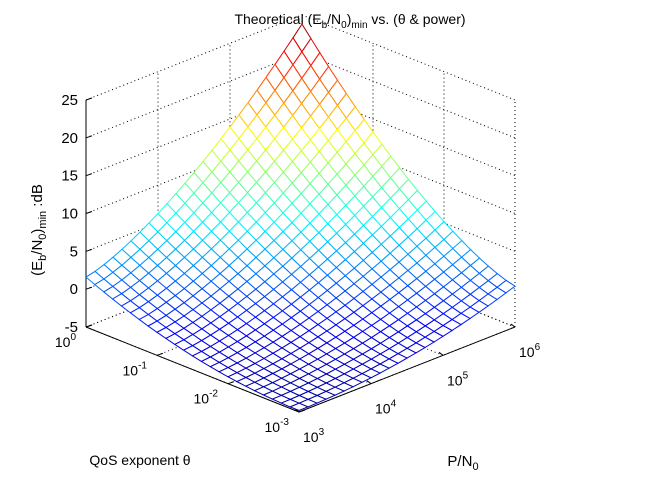 The image size is (657, 494). I want to click on x-axis-label: P/N0, so click(462, 463).